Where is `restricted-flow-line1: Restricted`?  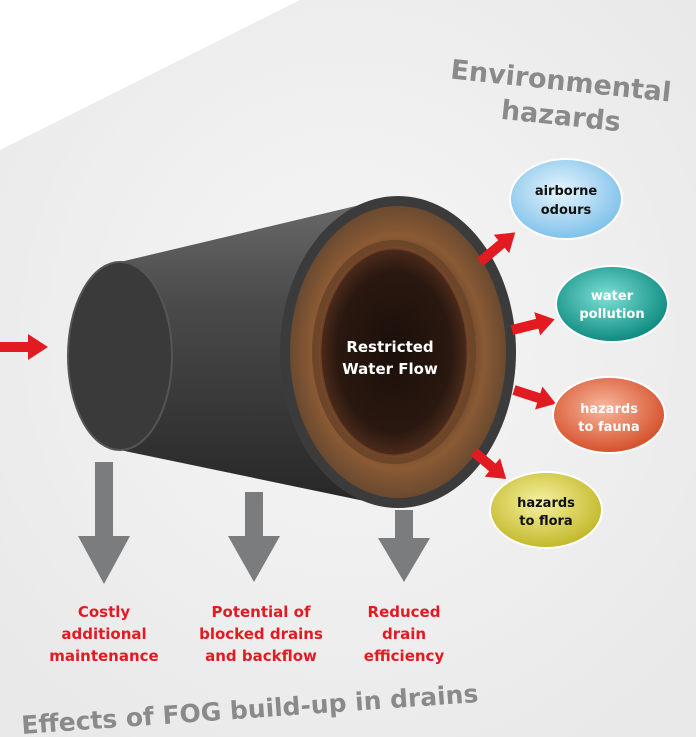 restricted-flow-line1: Restricted is located at coordinates (389, 347).